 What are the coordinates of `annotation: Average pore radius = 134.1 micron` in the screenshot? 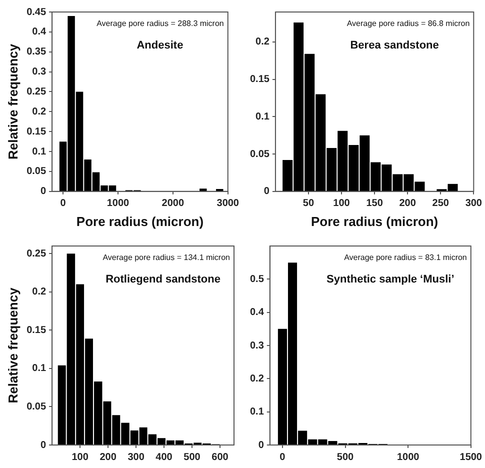 It's located at (166, 257).